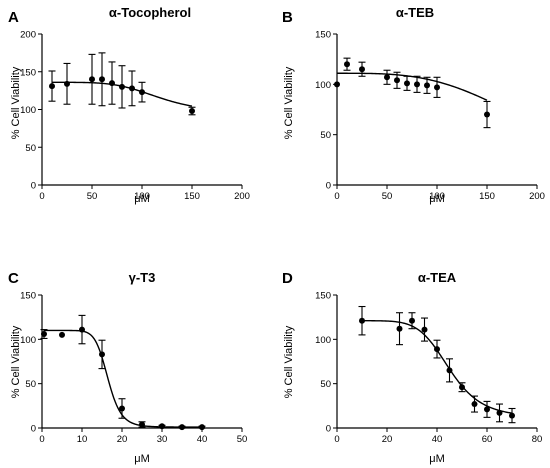  What do you see at coordinates (437, 277) in the screenshot?
I see `chart-title: α-TEA` at bounding box center [437, 277].